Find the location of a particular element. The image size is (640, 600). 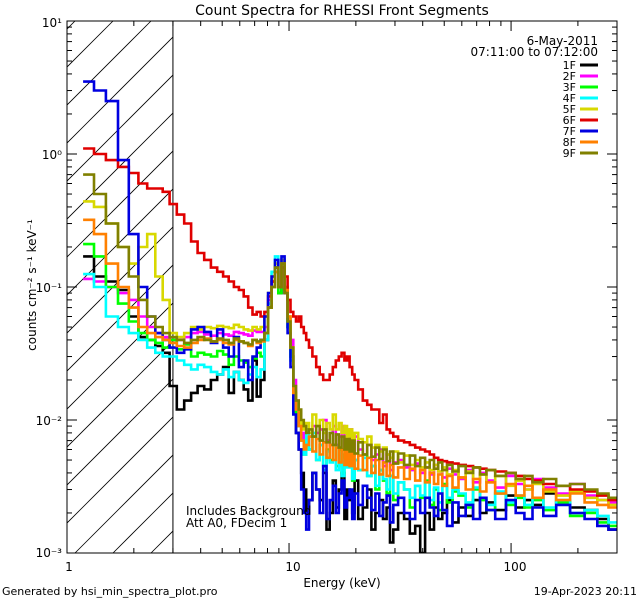

footer-generated-by: Generated by hsi_min_spectra_plot.pro is located at coordinates (110, 591).